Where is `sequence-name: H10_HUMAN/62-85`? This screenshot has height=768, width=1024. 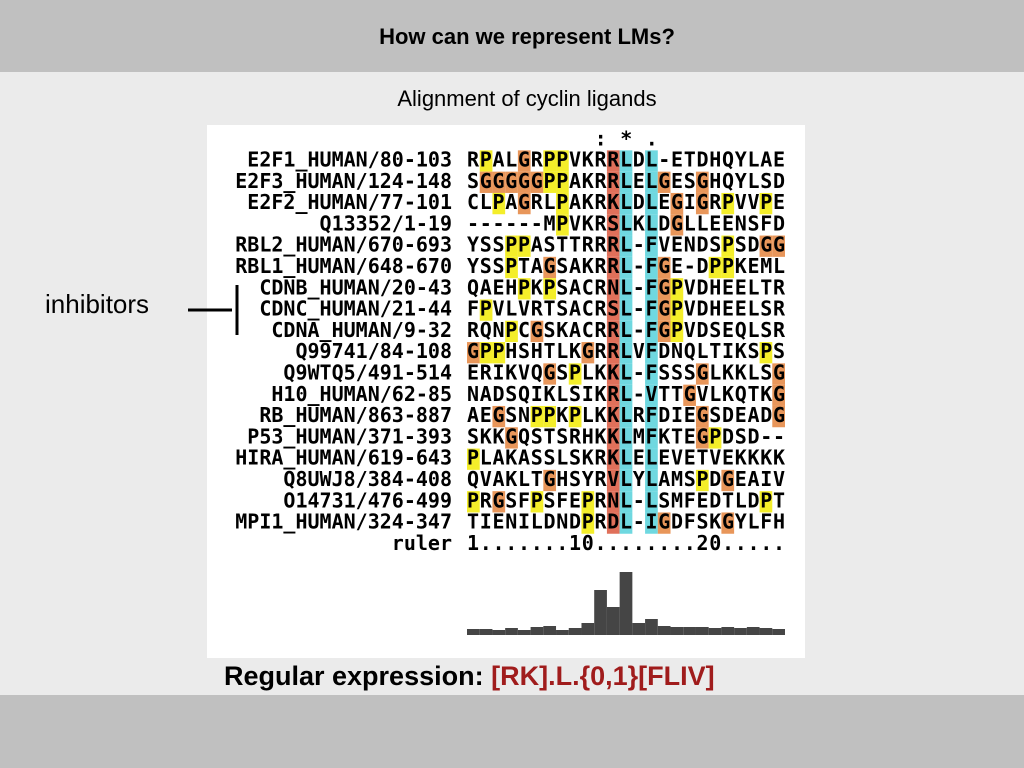
sequence-name: H10_HUMAN/62-85 is located at coordinates (361, 394).